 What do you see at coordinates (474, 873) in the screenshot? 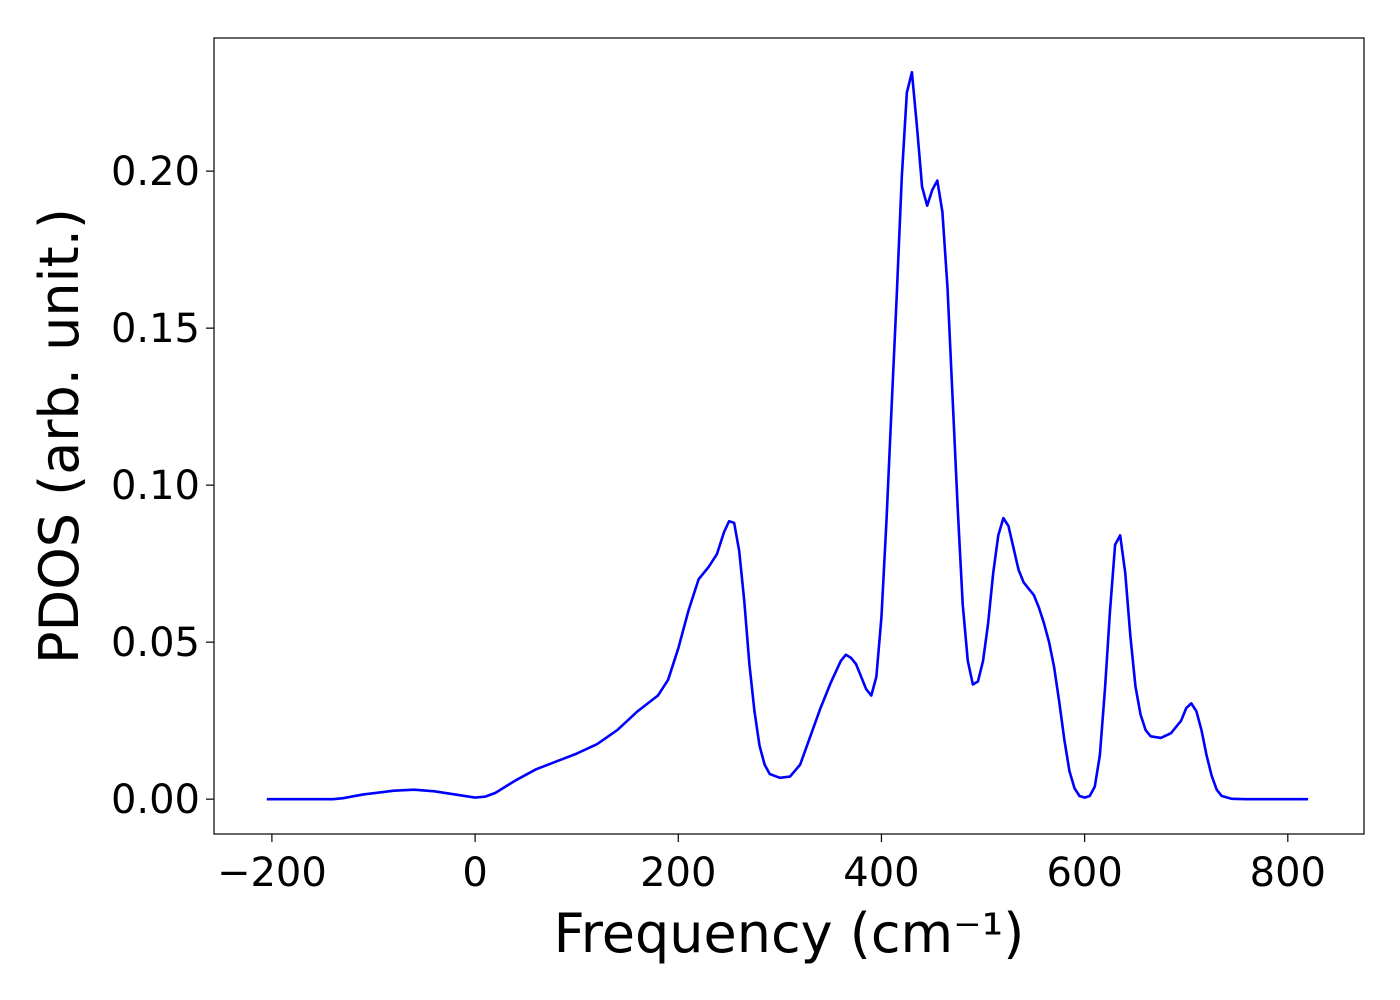
I see `x-tick-label: 0` at bounding box center [474, 873].